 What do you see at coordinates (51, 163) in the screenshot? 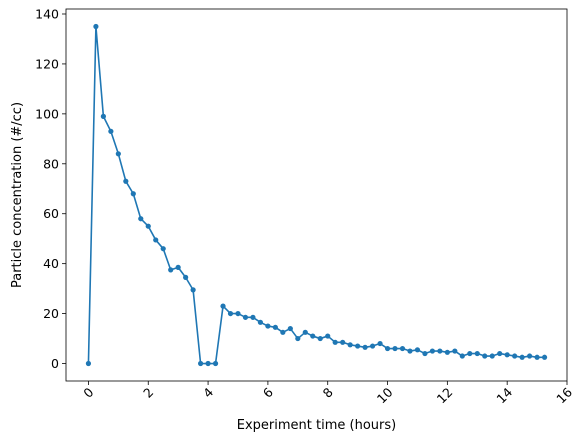
I see `y-tick-label: 80` at bounding box center [51, 163].